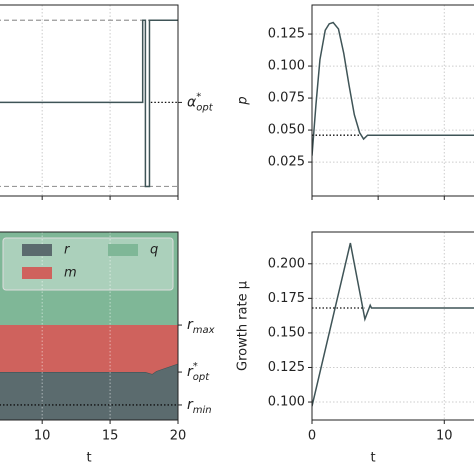 The width and height of the screenshot is (474, 474). I want to click on y-tick-label: 0.075, so click(286, 98).